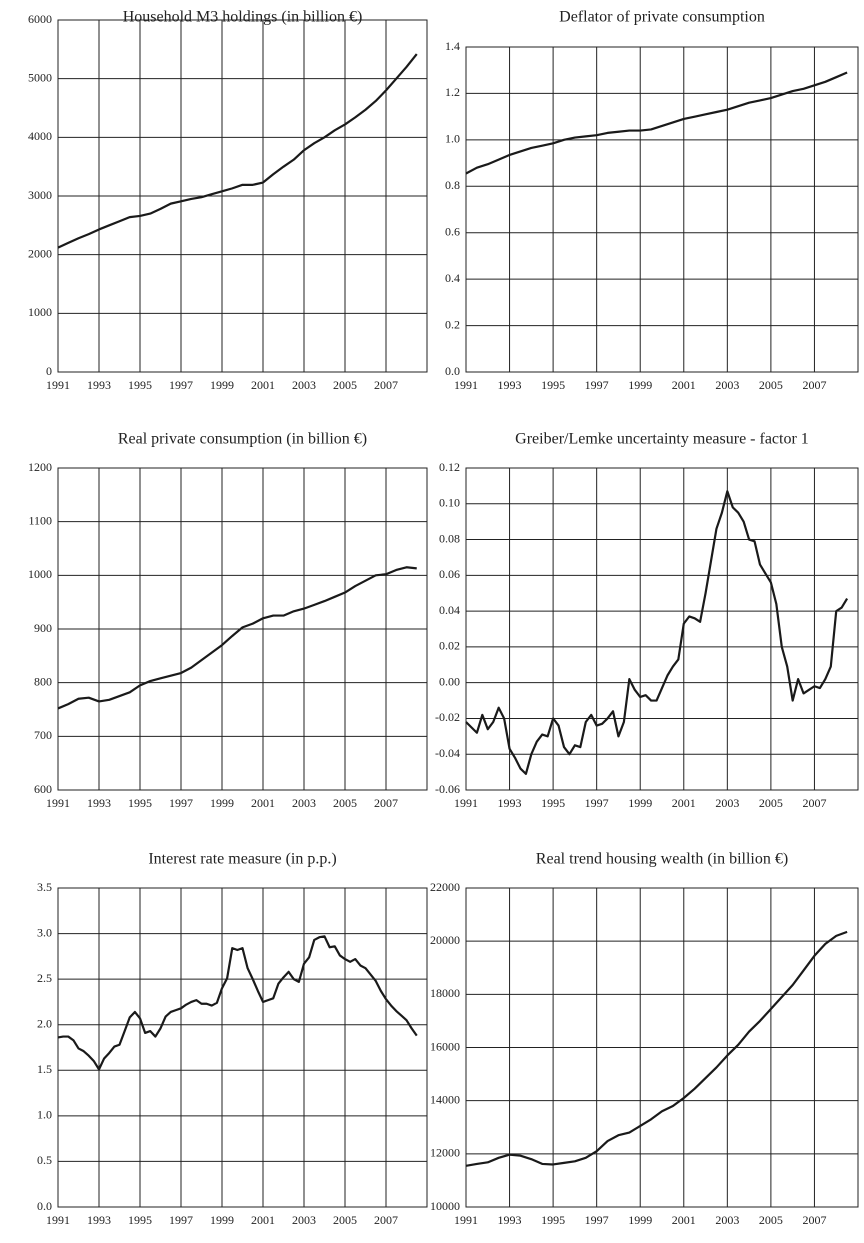 The image size is (864, 1243). What do you see at coordinates (43, 681) in the screenshot?
I see `y-tick-label: 800` at bounding box center [43, 681].